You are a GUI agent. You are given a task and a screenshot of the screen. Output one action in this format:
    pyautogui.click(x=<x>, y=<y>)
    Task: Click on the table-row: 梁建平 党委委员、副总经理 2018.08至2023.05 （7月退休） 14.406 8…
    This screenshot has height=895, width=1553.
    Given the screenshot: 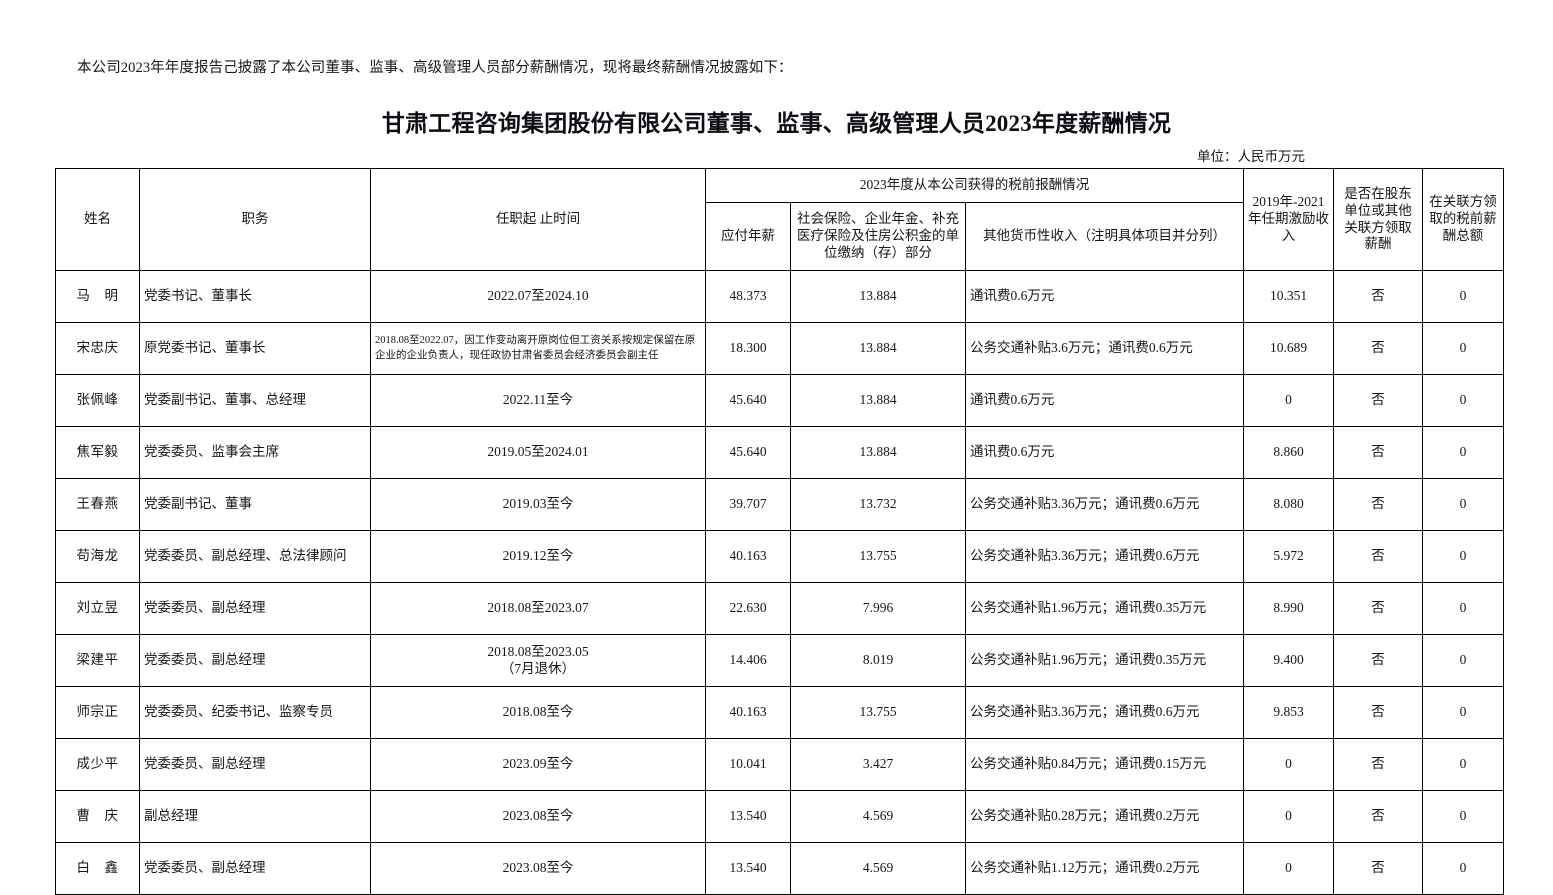 What is the action you would take?
    pyautogui.click(x=779, y=660)
    